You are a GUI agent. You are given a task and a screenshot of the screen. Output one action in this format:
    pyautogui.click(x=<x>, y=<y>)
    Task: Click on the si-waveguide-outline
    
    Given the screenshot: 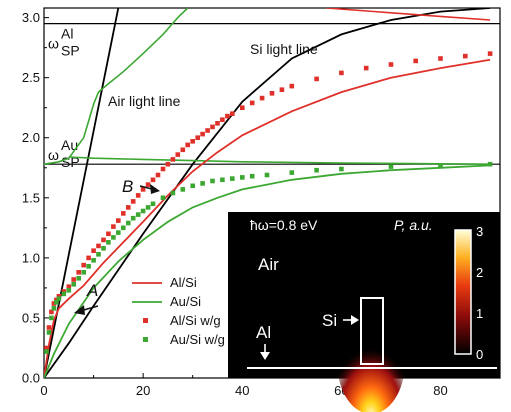 What is the action you would take?
    pyautogui.click(x=372, y=331)
    